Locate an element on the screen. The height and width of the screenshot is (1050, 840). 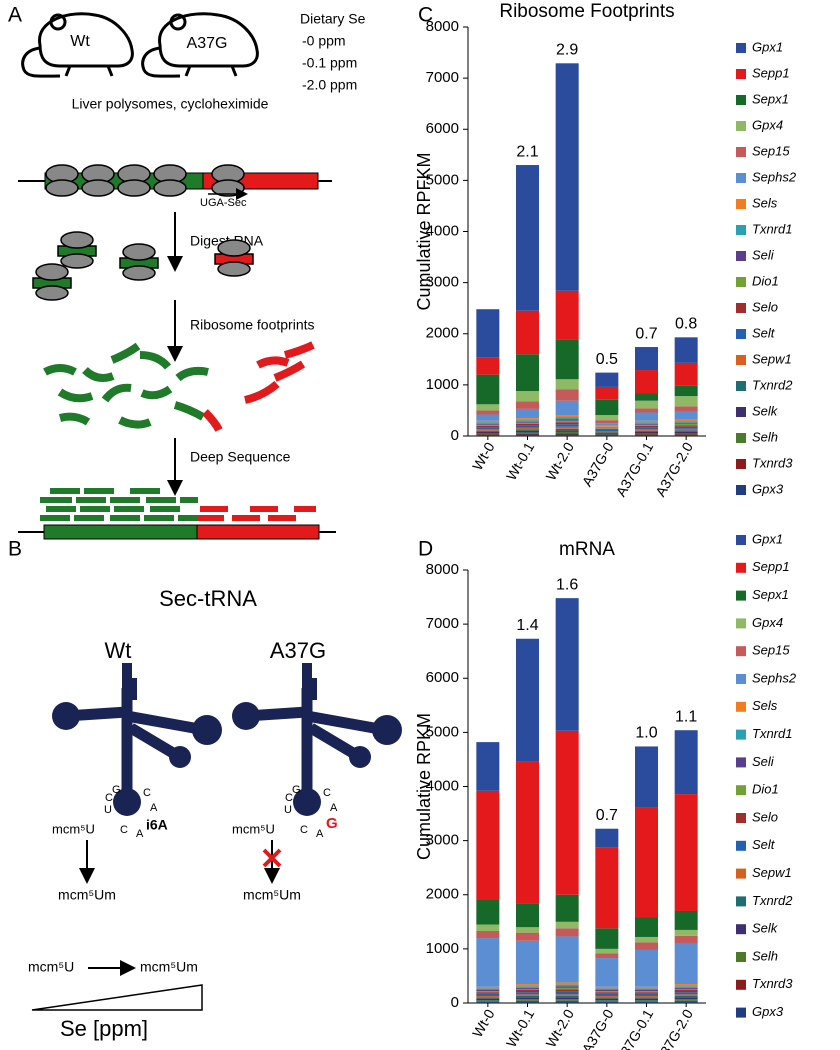
loop-base: A is located at coordinates (140, 834).